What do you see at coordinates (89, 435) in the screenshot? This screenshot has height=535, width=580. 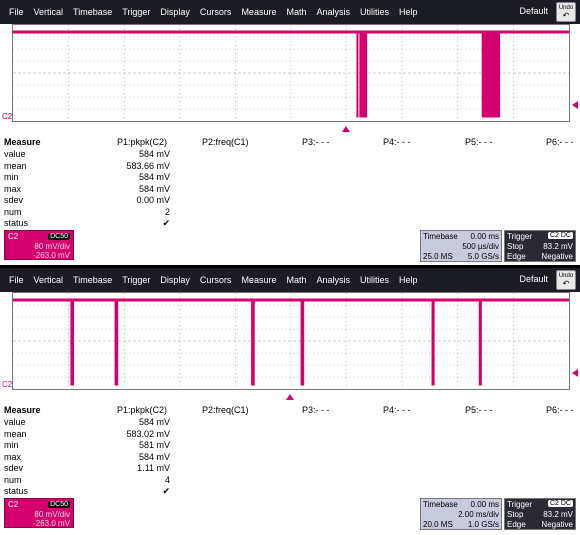 I see `measure-row-mean: mean 583.02 mV` at bounding box center [89, 435].